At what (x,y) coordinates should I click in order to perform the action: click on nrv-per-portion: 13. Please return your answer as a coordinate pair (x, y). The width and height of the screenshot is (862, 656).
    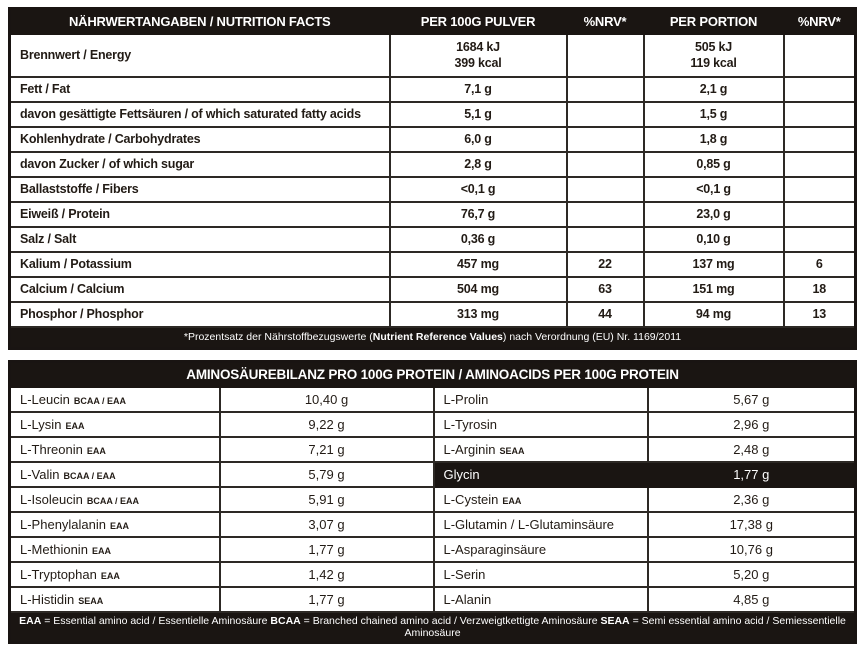
    Looking at the image, I should click on (819, 314).